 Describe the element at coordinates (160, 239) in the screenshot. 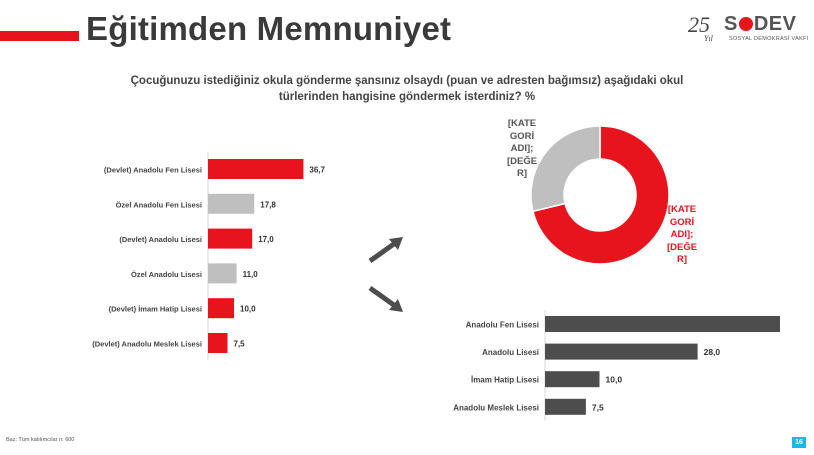

I see `category-label: (Devlet) Anadolu Lisesi` at that location.